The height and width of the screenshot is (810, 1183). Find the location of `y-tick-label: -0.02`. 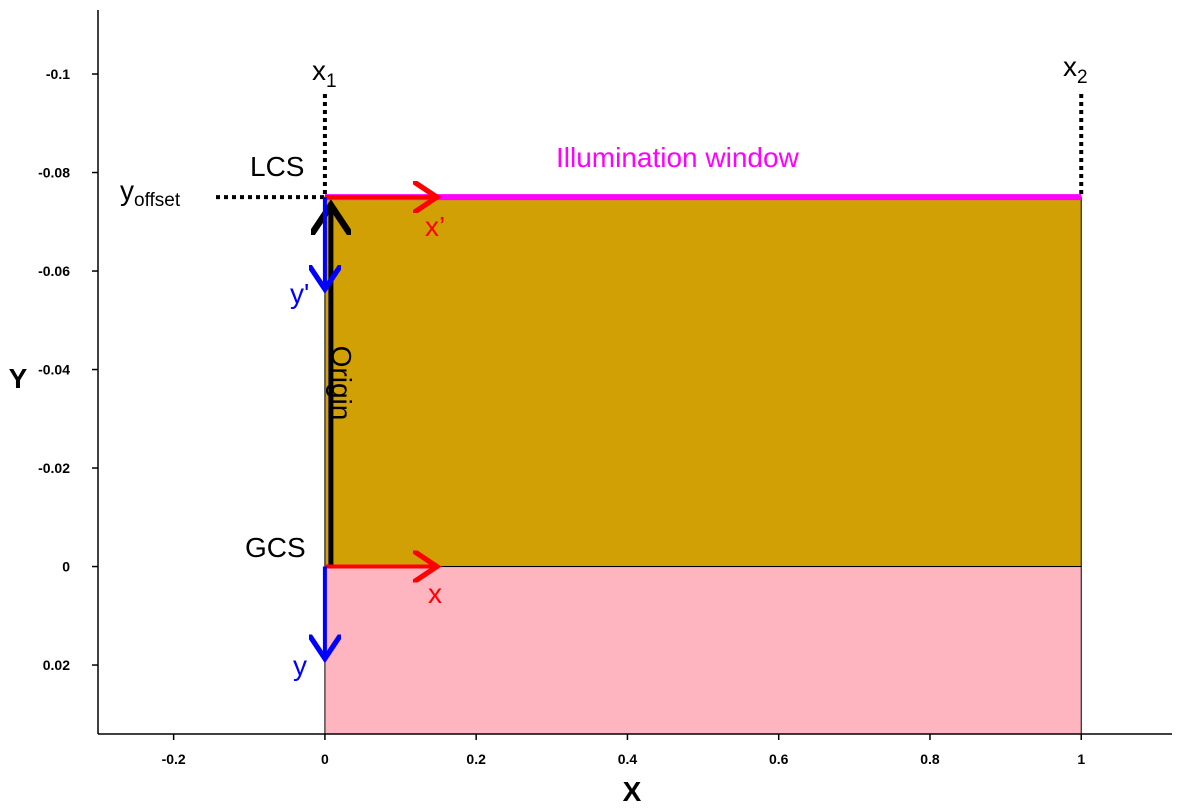

y-tick-label: -0.02 is located at coordinates (54, 468).